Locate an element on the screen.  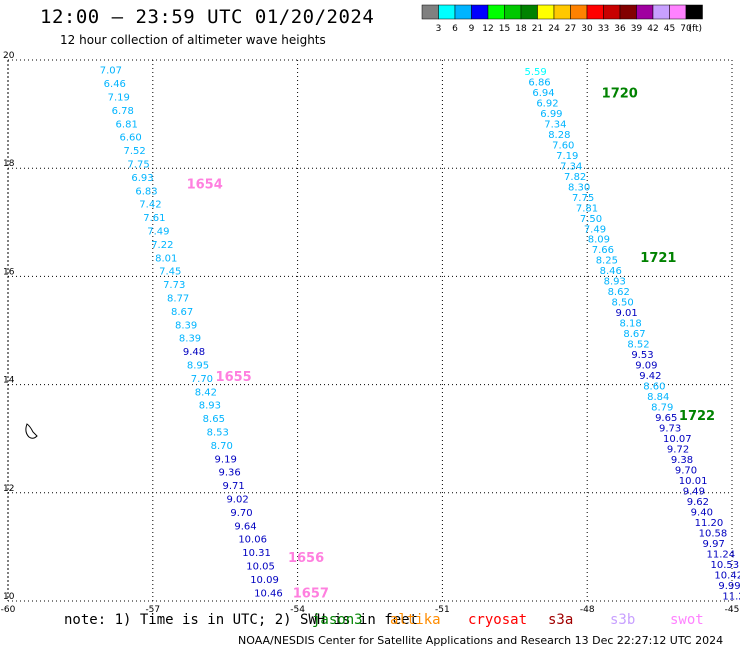
wave-height-label: 7.60 is located at coordinates (563, 145).